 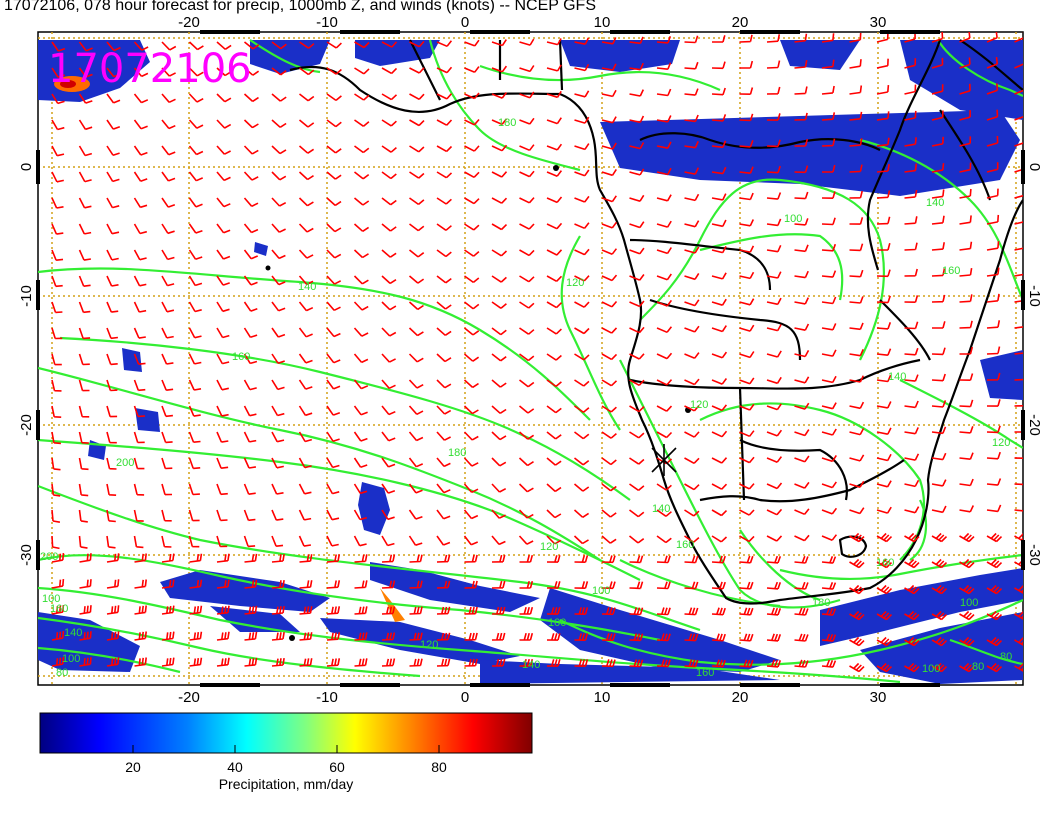 What do you see at coordinates (740, 22) in the screenshot?
I see `lon-tick-top: 20` at bounding box center [740, 22].